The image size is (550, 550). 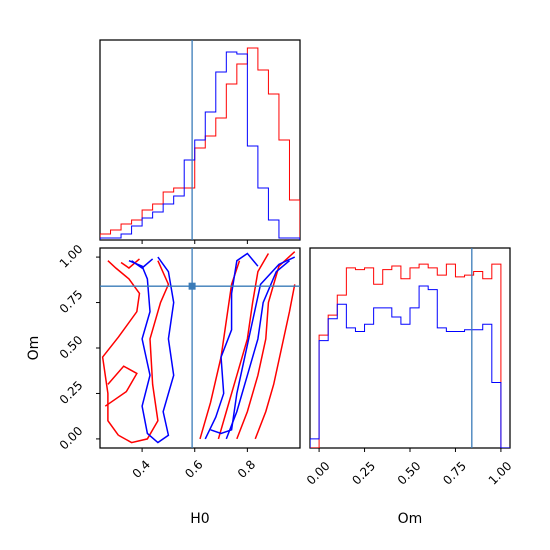 I want to click on bl-xtick-label-1: 0.6, so click(x=193, y=468).